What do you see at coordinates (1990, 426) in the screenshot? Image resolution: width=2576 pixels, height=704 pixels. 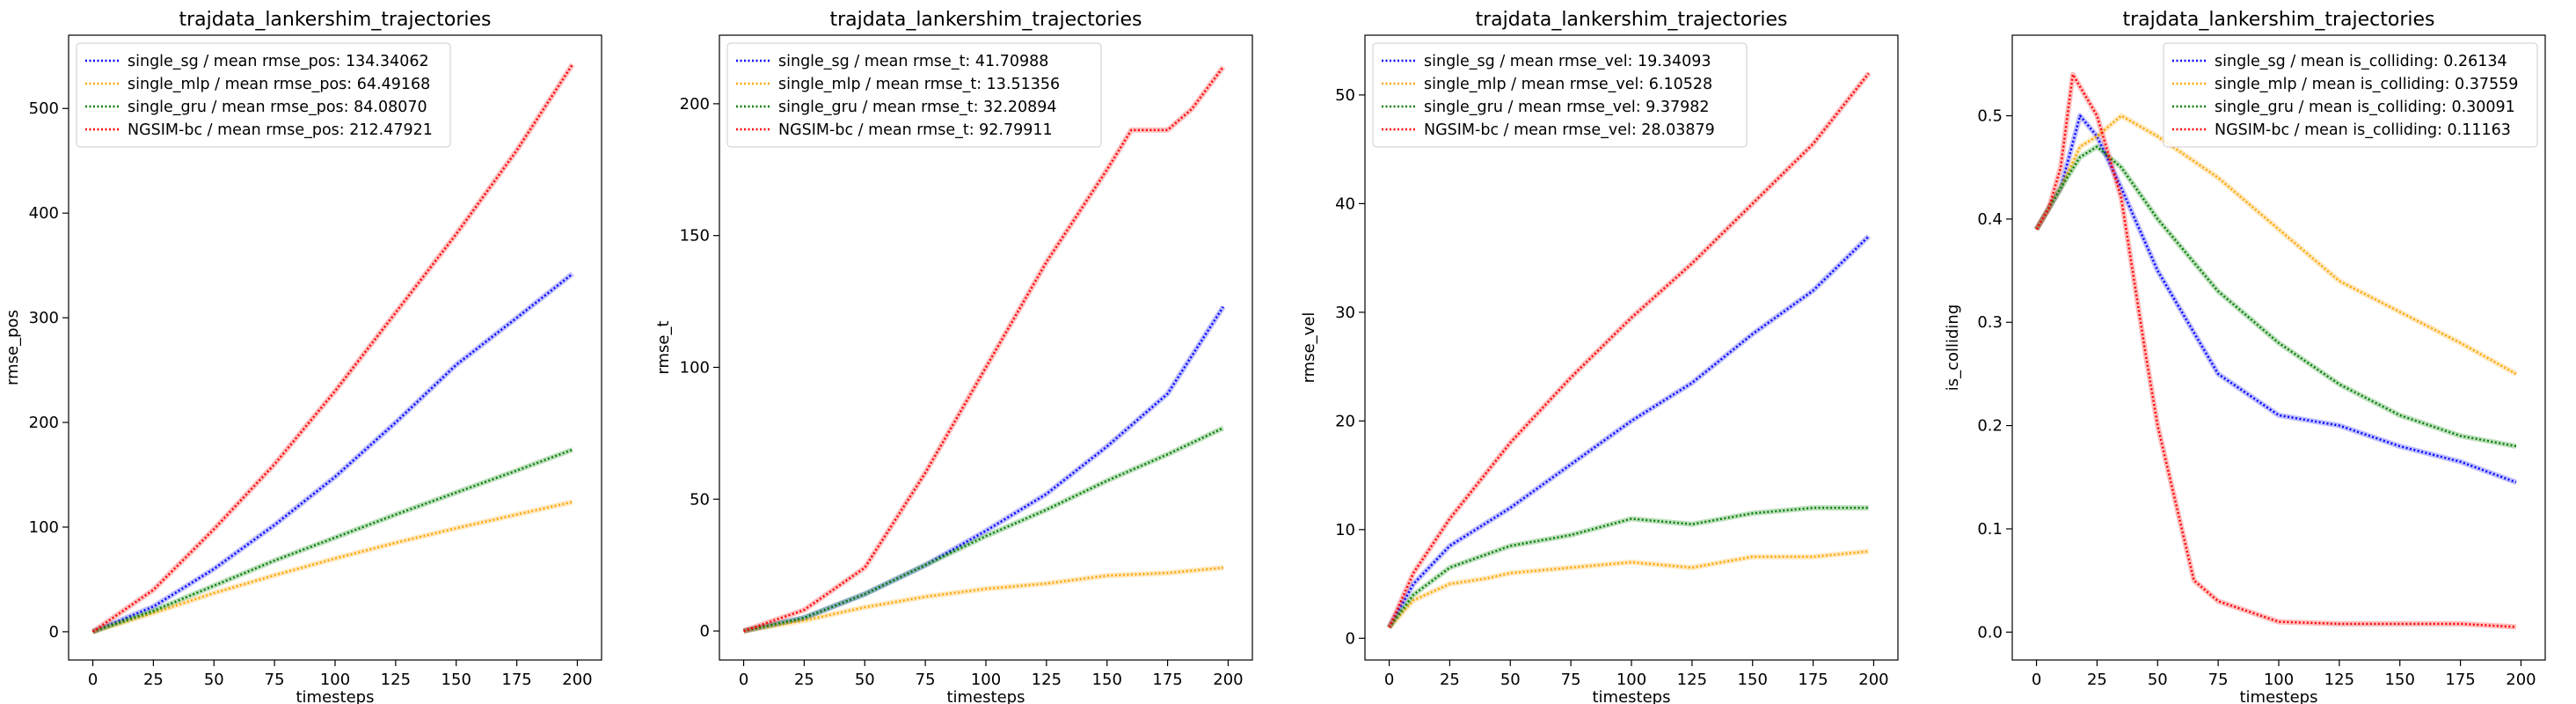 I see `y-tick-label: 0.2` at bounding box center [1990, 426].